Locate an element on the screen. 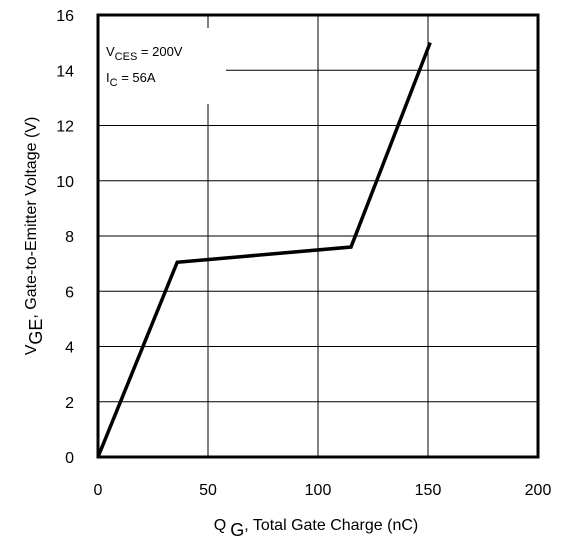 The width and height of the screenshot is (562, 544). y-tick-label: 6 is located at coordinates (69, 292).